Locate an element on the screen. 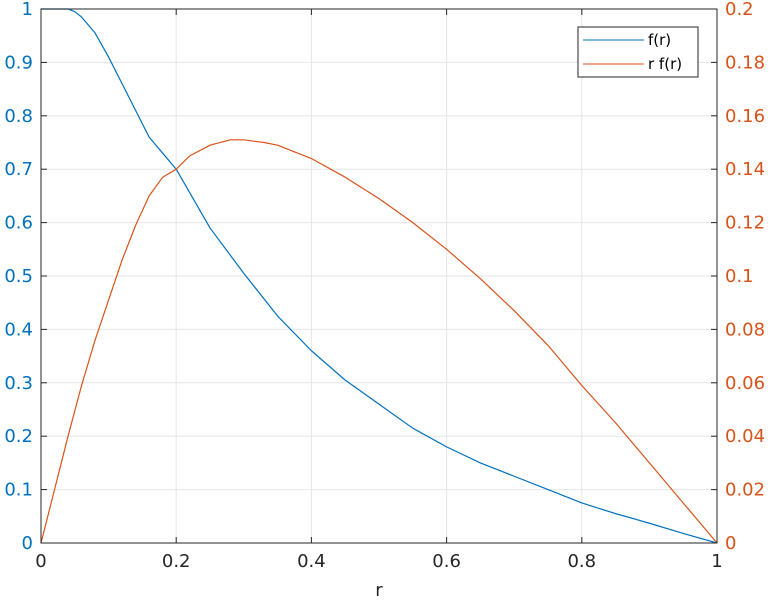  left-tick-label: 0.8 is located at coordinates (18, 116).